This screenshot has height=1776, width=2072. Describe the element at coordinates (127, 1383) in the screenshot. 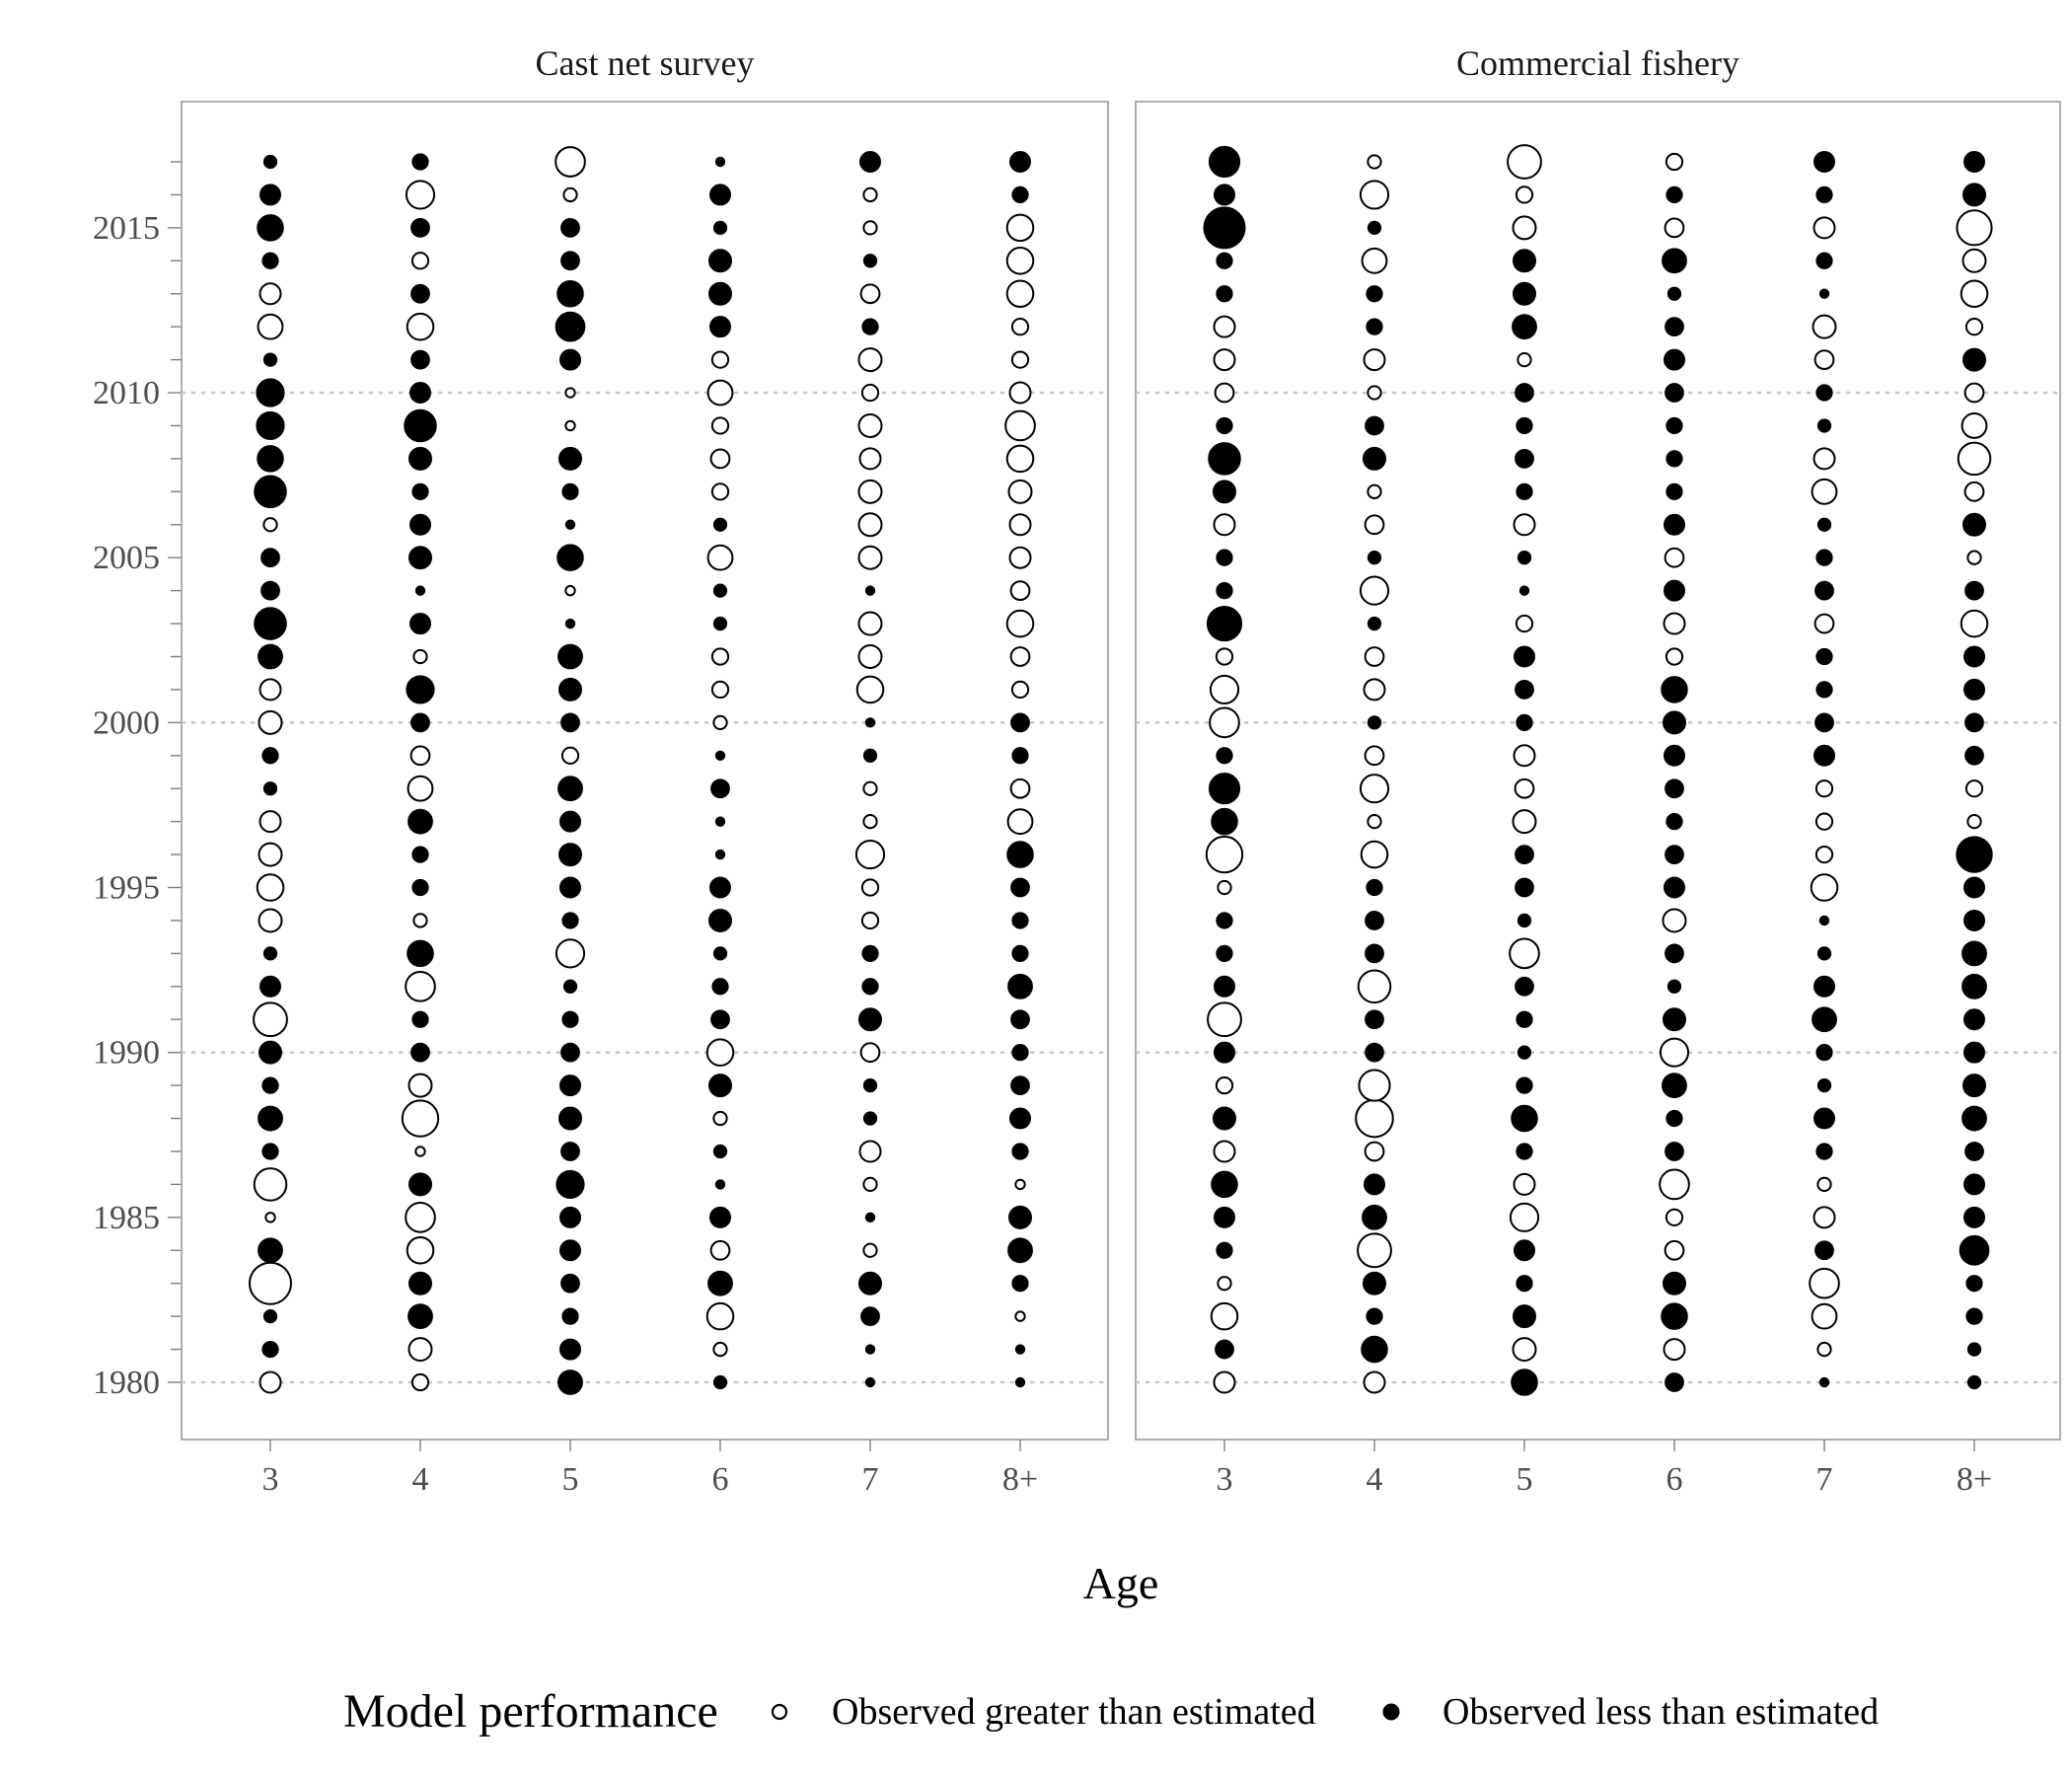

I see `y-tick-label: 1980` at that location.